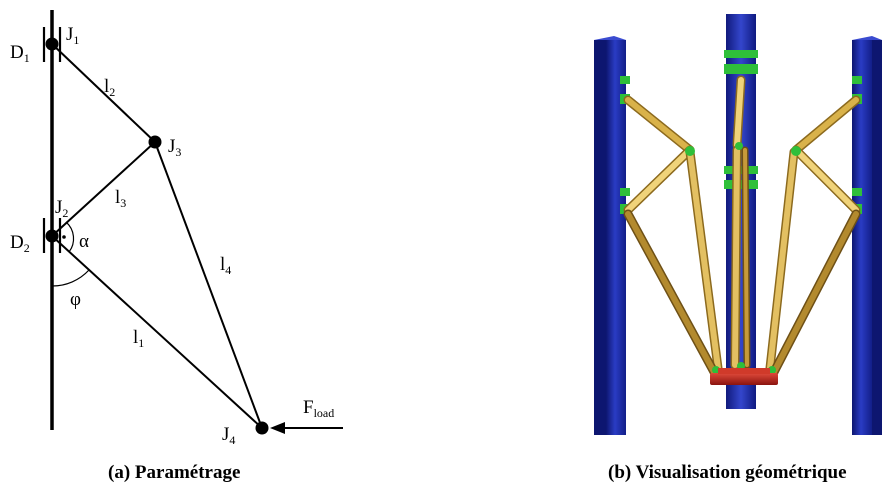 This screenshot has width=890, height=484. What do you see at coordinates (20, 53) in the screenshot?
I see `label-d1: D1` at bounding box center [20, 53].